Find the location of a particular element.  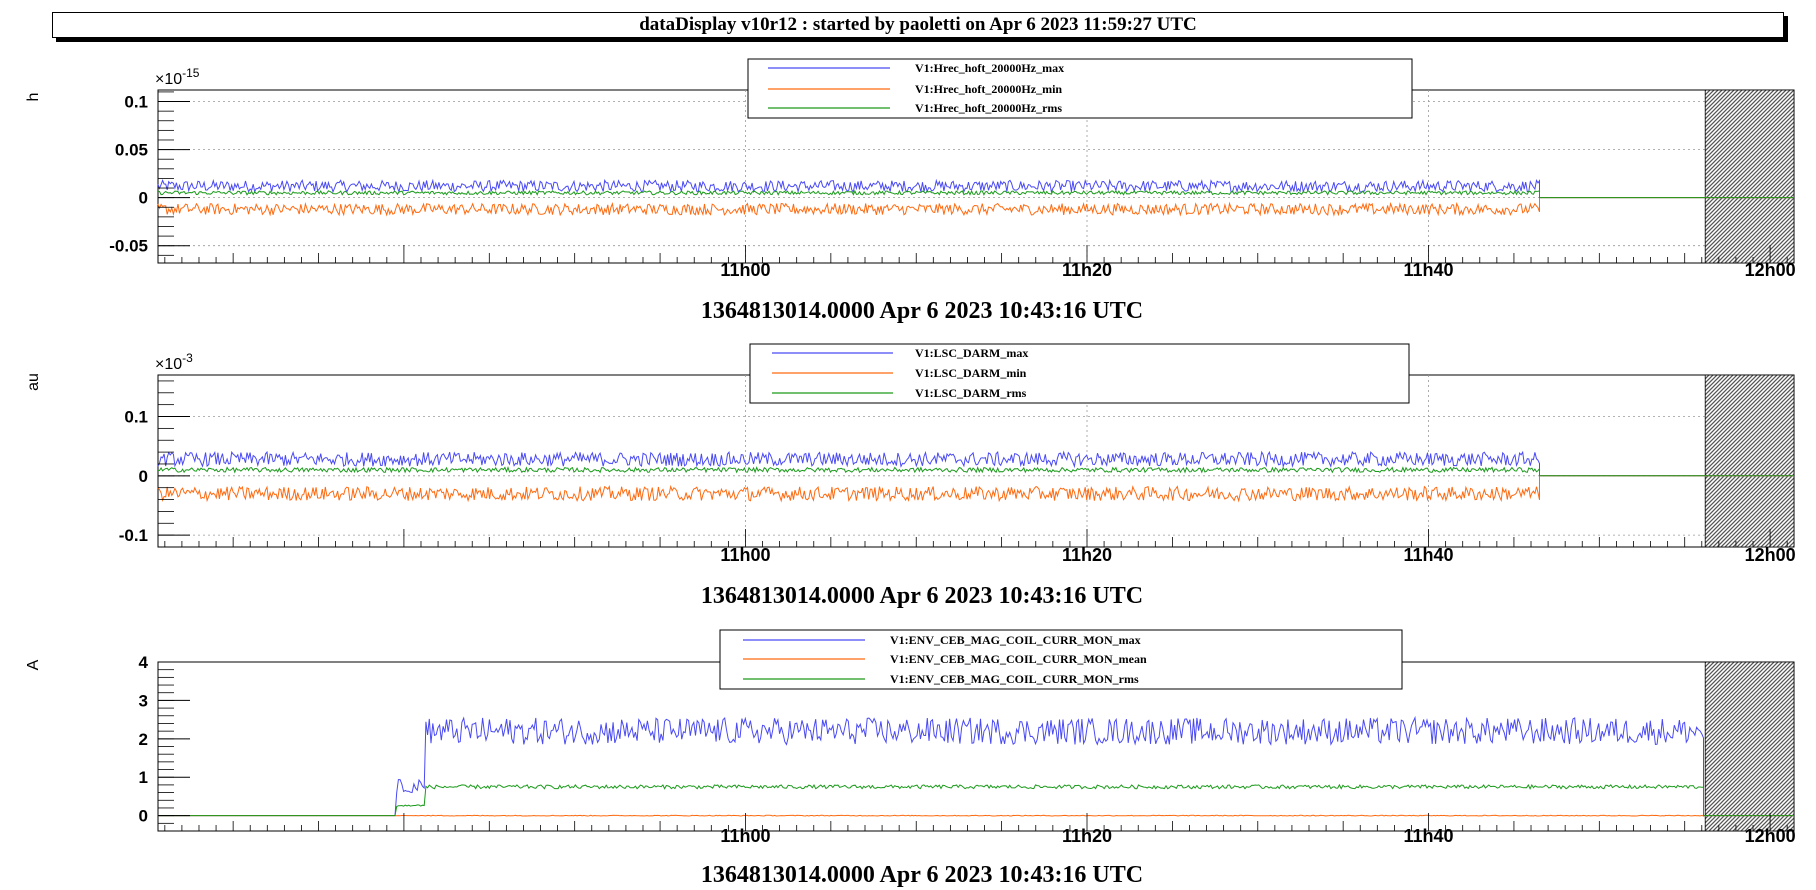

legend-entry-max: V1:LSC_DARM_max is located at coordinates (971, 353).